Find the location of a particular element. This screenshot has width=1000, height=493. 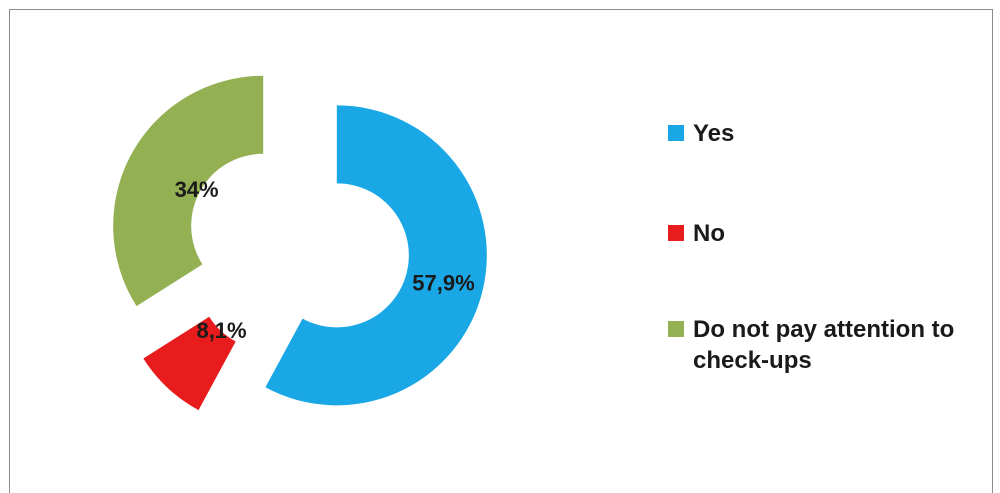

slice-yes is located at coordinates (376, 255).